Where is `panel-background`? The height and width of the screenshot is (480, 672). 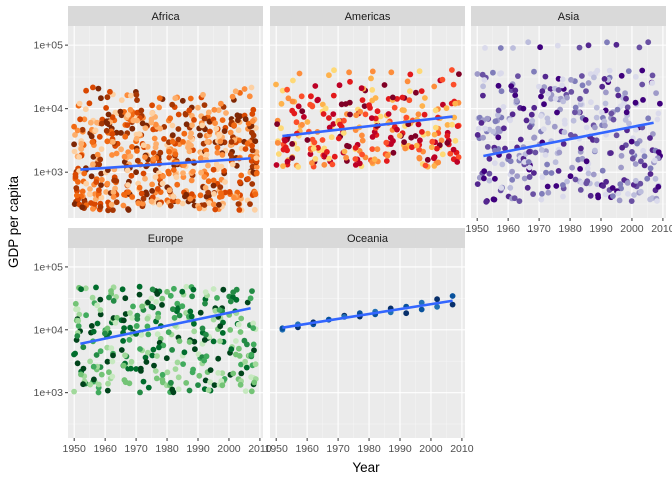 panel-background is located at coordinates (165, 343).